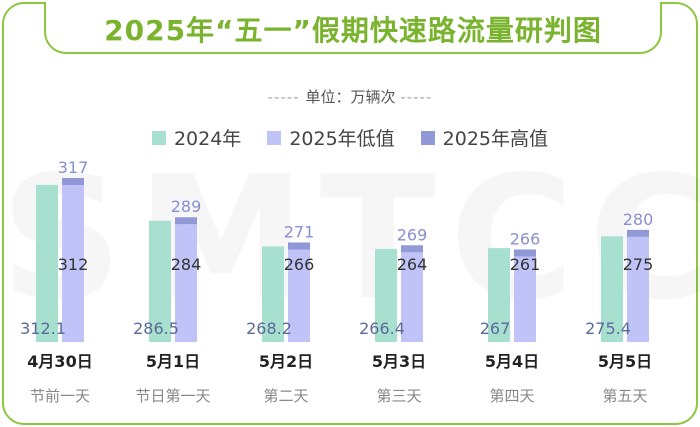 The image size is (700, 427). I want to click on data-label-2025-low: 312, so click(73, 264).